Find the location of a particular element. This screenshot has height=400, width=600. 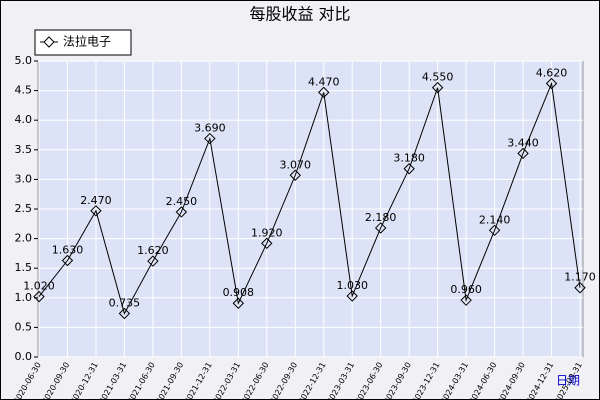

y-tick-label: 2.0 is located at coordinates (24, 238).